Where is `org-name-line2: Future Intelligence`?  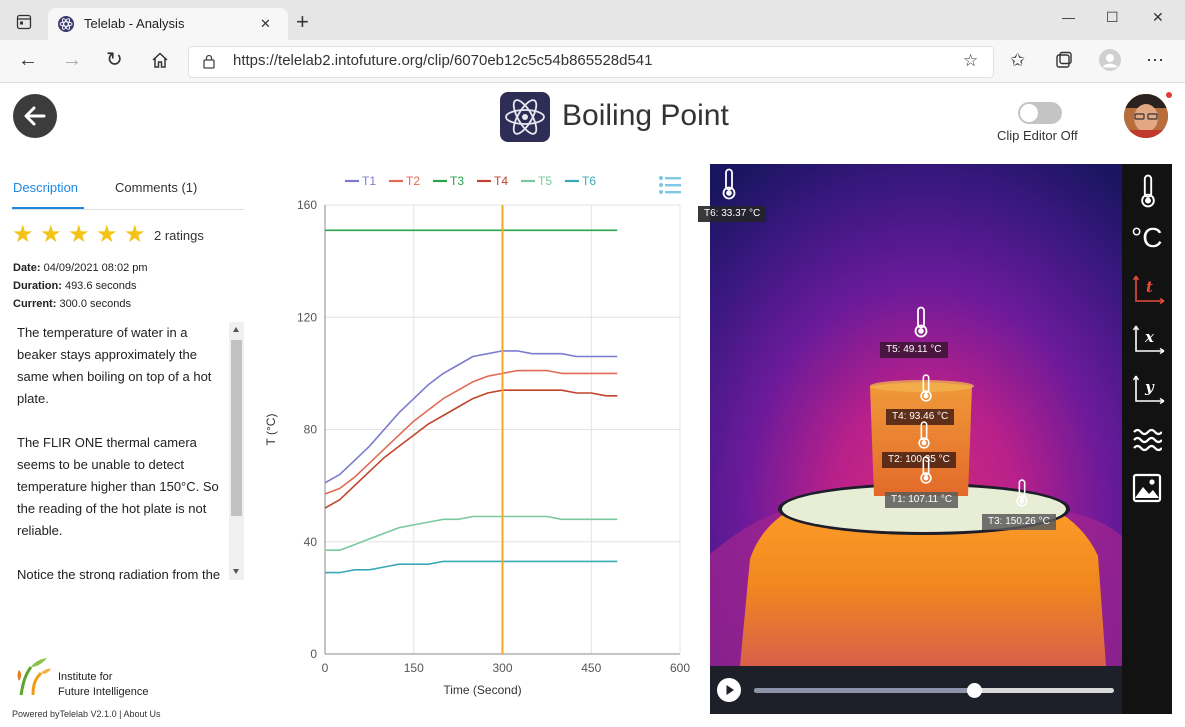
org-name-line2: Future Intelligence is located at coordinates (103, 692).